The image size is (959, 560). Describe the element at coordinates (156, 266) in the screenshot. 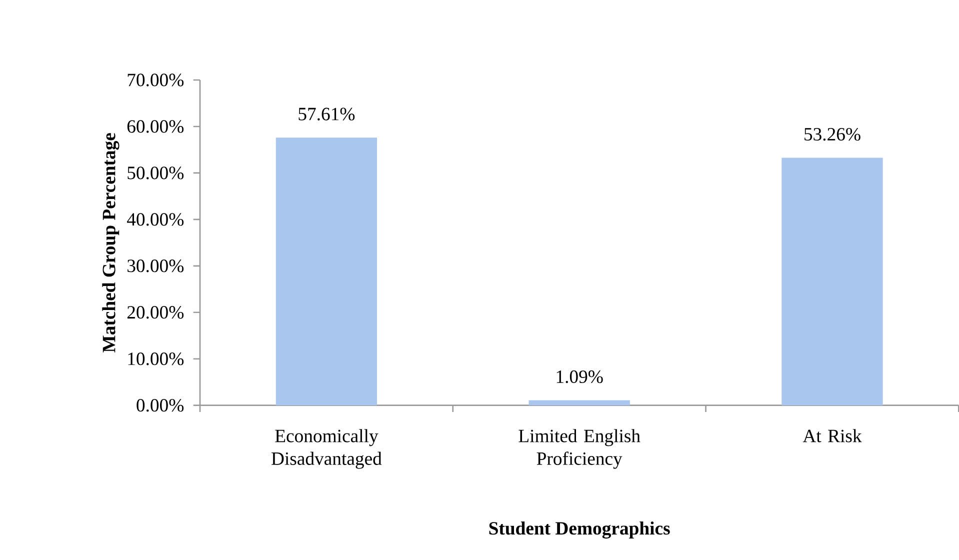

I see `y-tick-label: 30.00%` at that location.